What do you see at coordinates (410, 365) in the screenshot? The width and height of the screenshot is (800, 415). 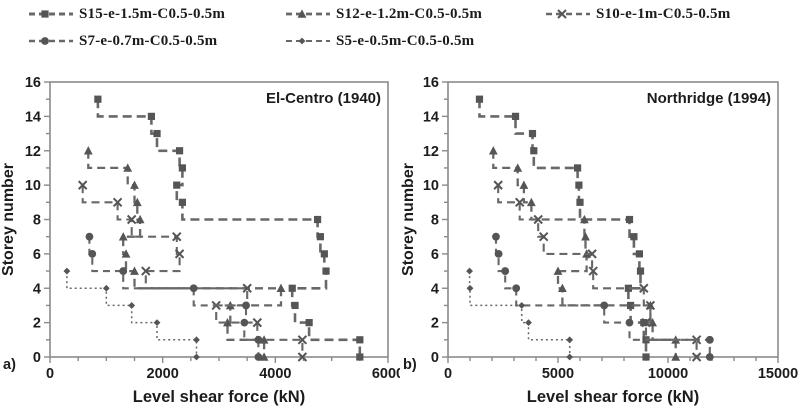 I see `panel-letter: b)` at bounding box center [410, 365].